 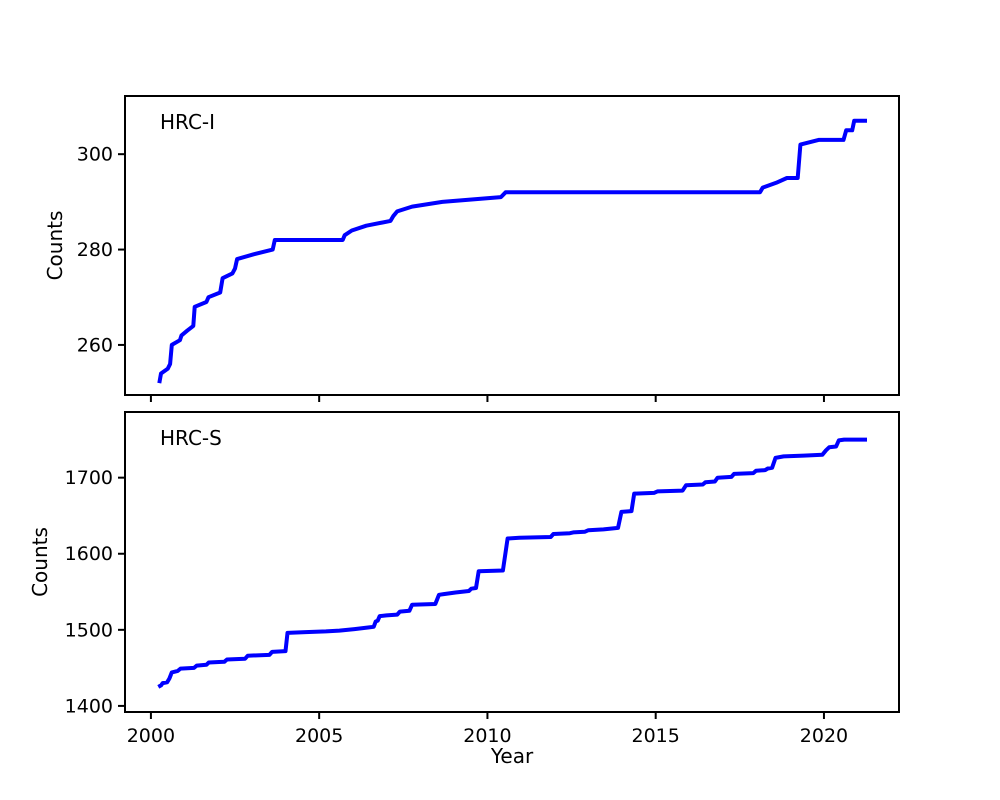 I want to click on panel-label: HRC-I, so click(x=187, y=122).